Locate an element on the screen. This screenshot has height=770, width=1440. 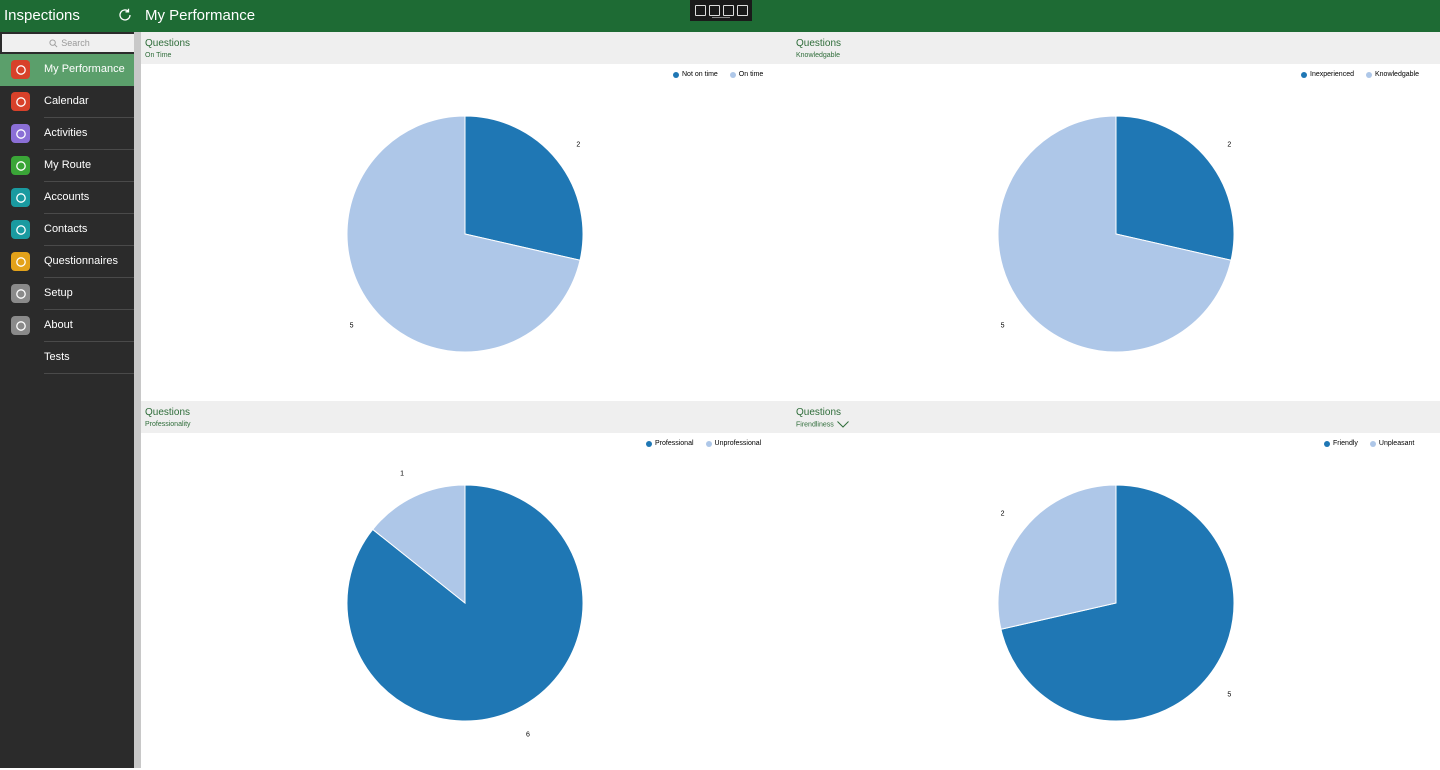
panel-header: Questions On Time is located at coordinates (466, 48).